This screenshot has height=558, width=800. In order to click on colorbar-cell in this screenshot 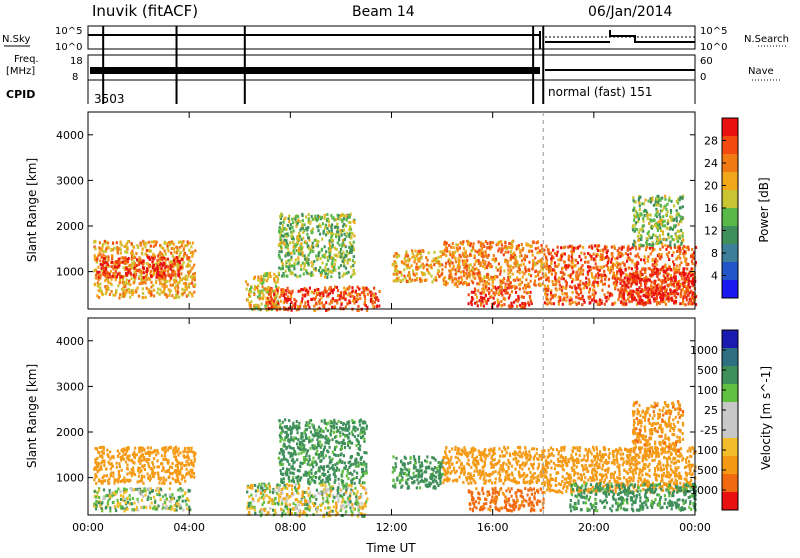, I will do `click(730, 271)`.